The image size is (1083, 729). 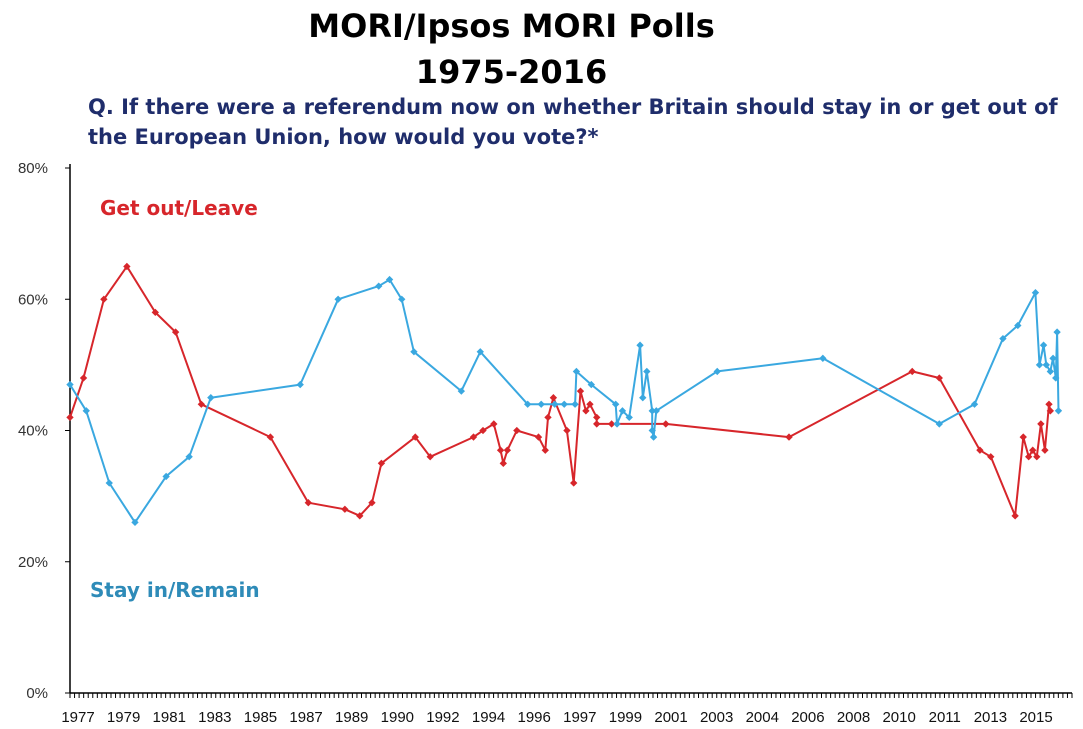 What do you see at coordinates (990, 717) in the screenshot?
I see `x-tick-label: 2013` at bounding box center [990, 717].